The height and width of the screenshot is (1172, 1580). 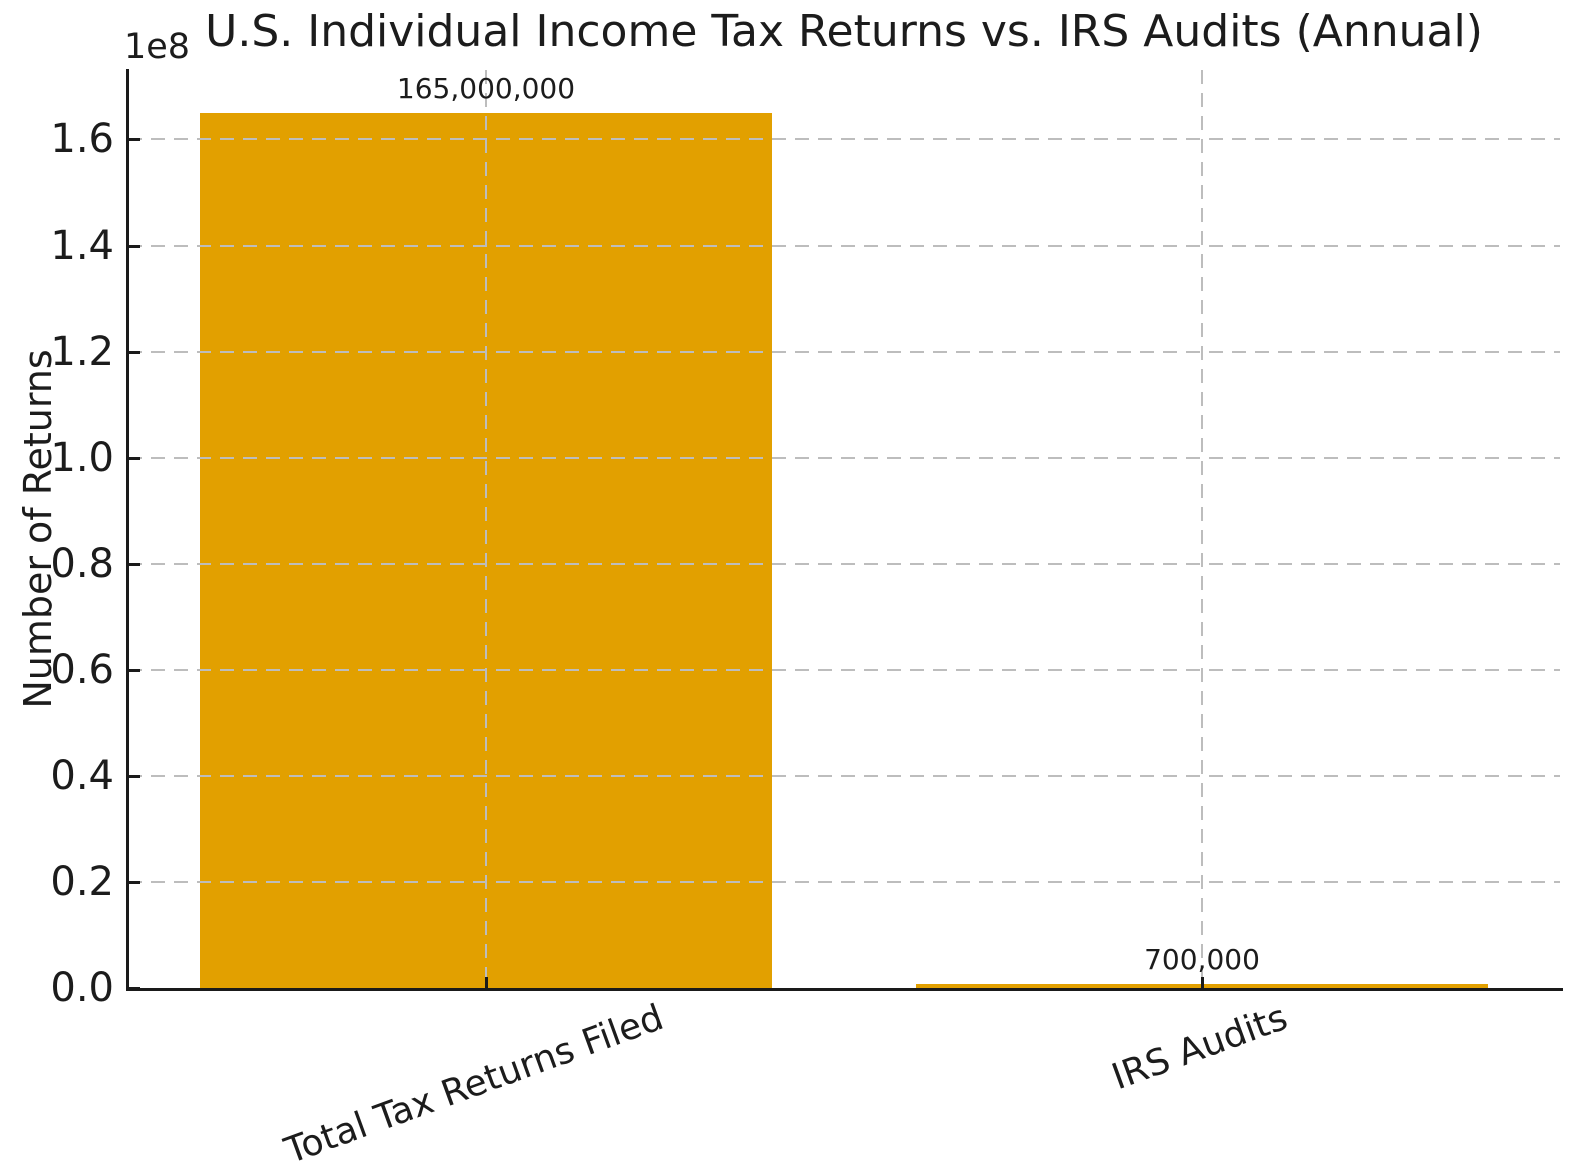 I want to click on y-tick-label: 1.6, so click(x=82, y=139).